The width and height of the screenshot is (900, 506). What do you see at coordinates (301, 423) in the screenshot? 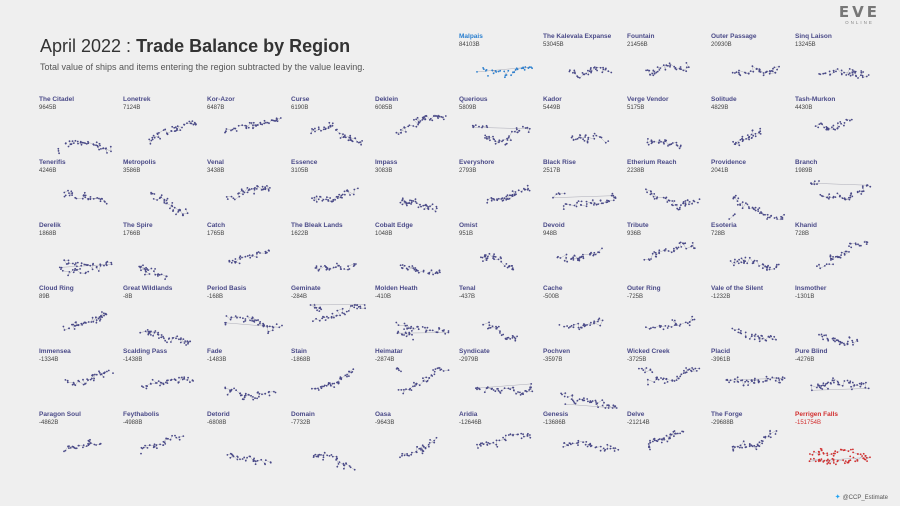
I see `region-value: -7732B` at bounding box center [301, 423].